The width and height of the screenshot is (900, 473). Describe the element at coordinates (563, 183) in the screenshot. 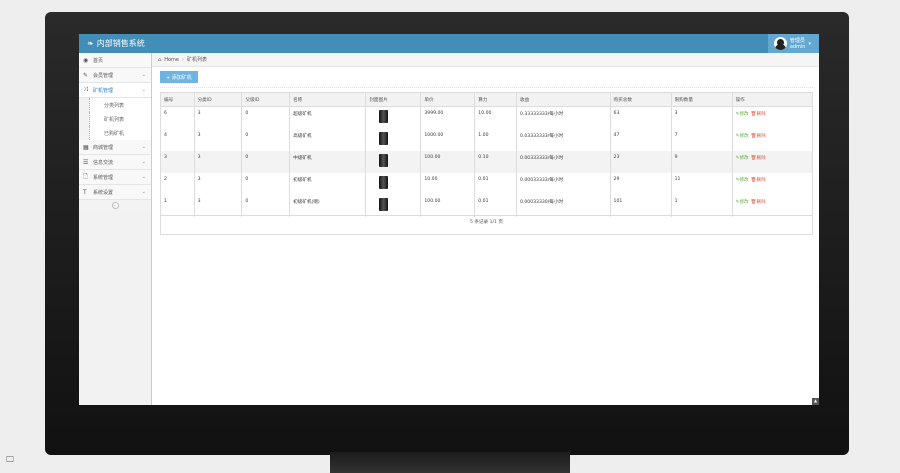

I see `table-cell: 0.00033333/每小时` at that location.